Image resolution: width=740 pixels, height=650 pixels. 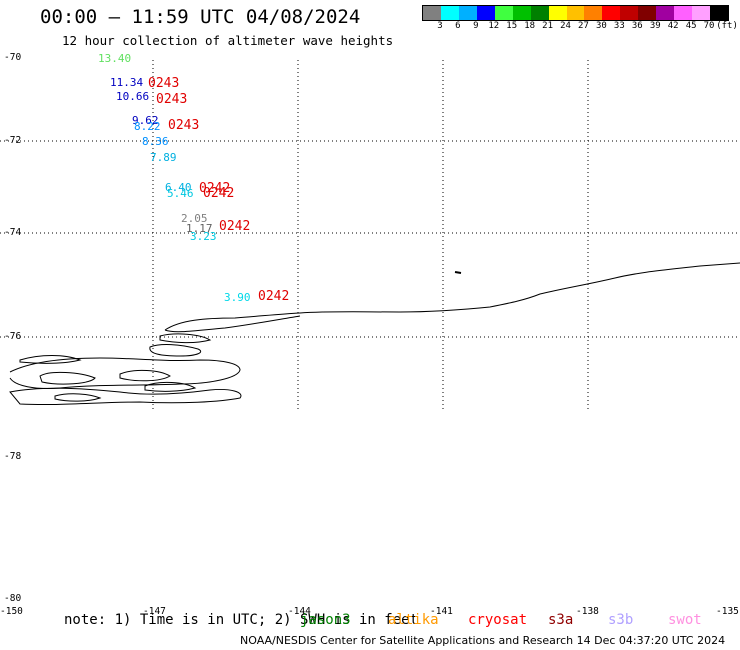 I want to click on legend-label: 9, so click(x=476, y=26).